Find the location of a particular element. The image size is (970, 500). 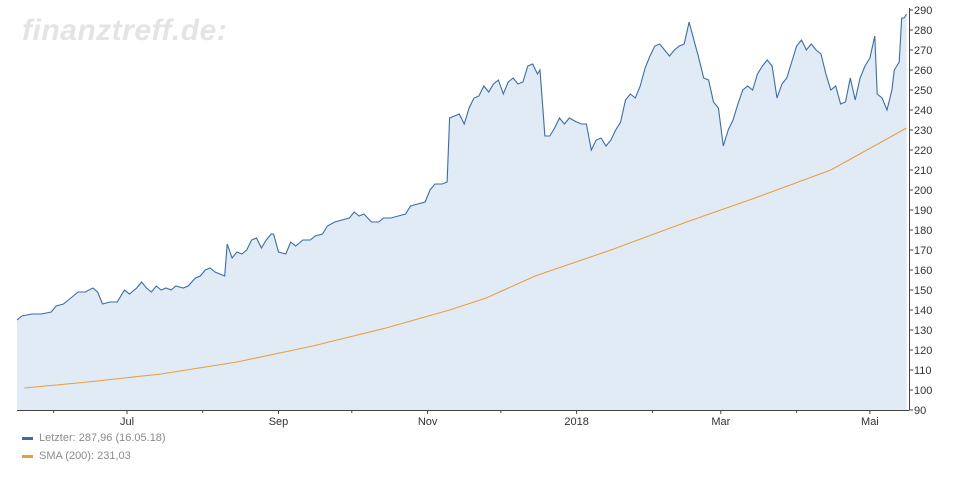

y-tick-label: 200 is located at coordinates (923, 191).